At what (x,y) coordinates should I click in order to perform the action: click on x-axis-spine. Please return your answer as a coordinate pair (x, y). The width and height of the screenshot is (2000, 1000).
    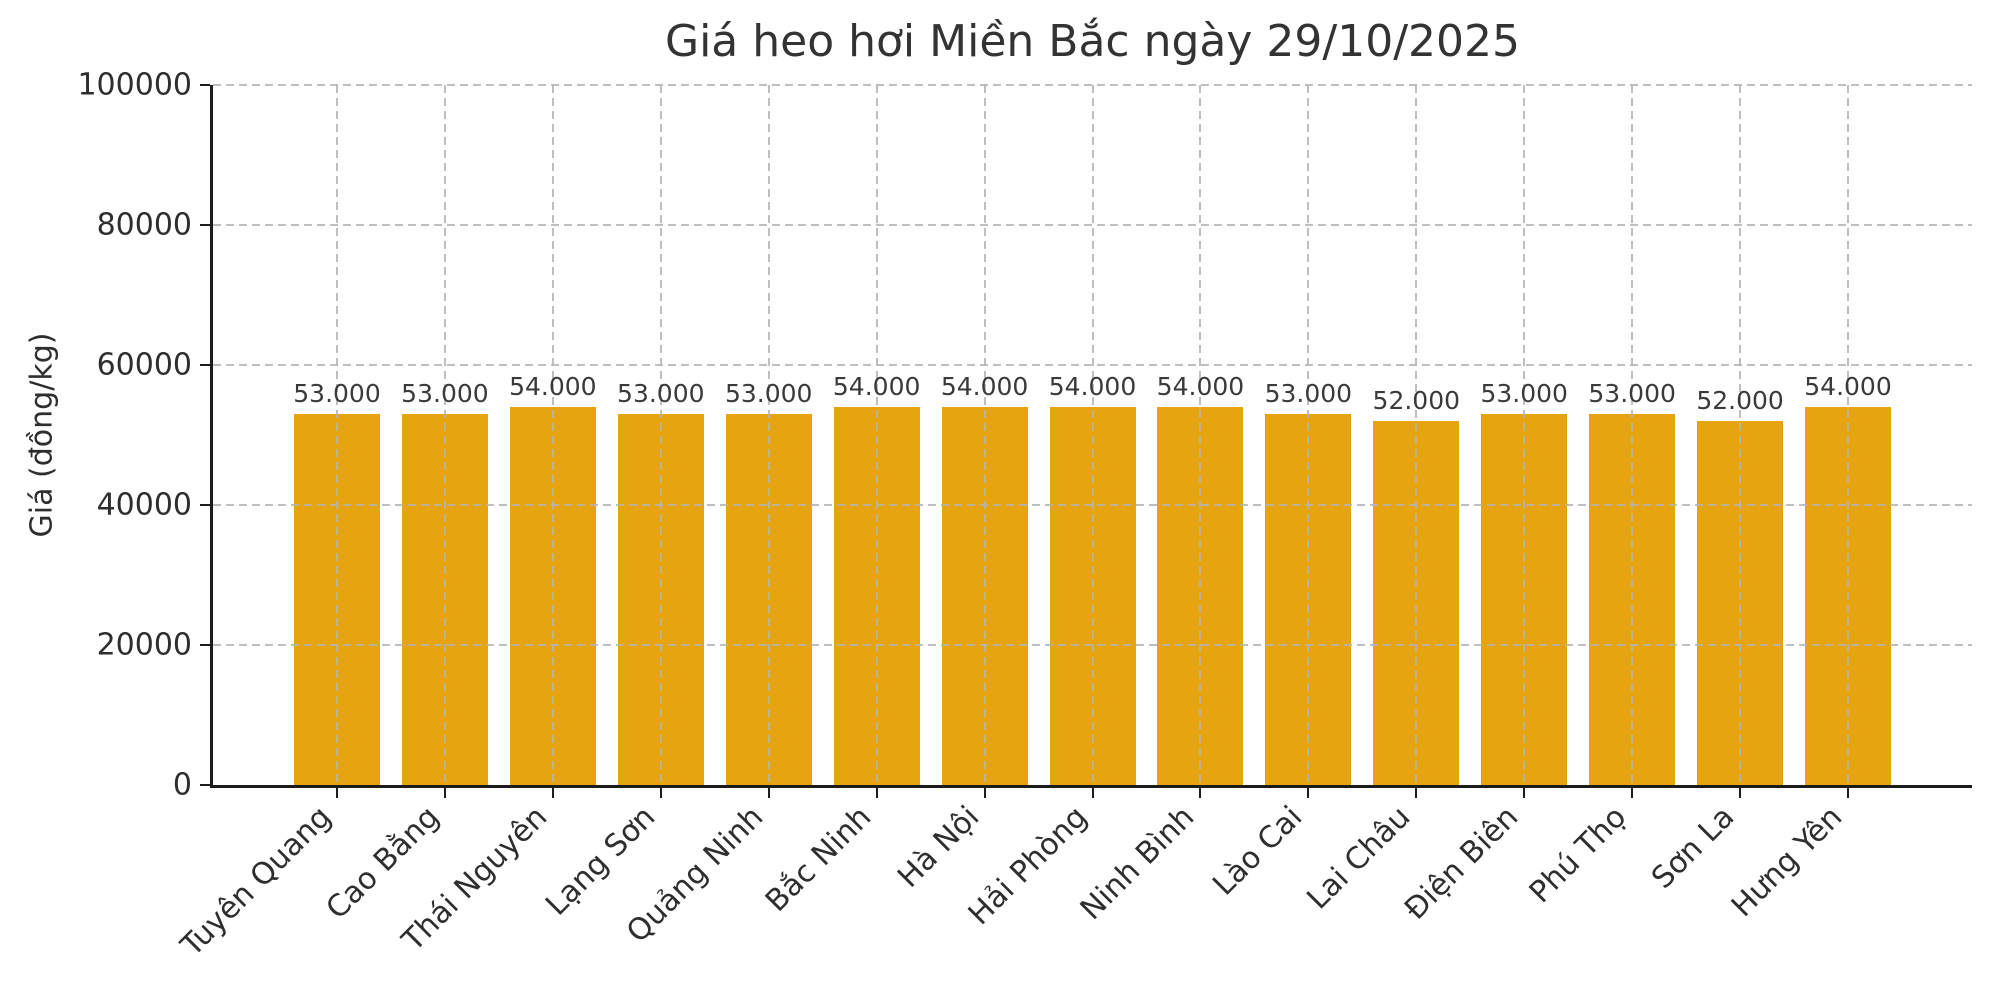
    Looking at the image, I should click on (1091, 786).